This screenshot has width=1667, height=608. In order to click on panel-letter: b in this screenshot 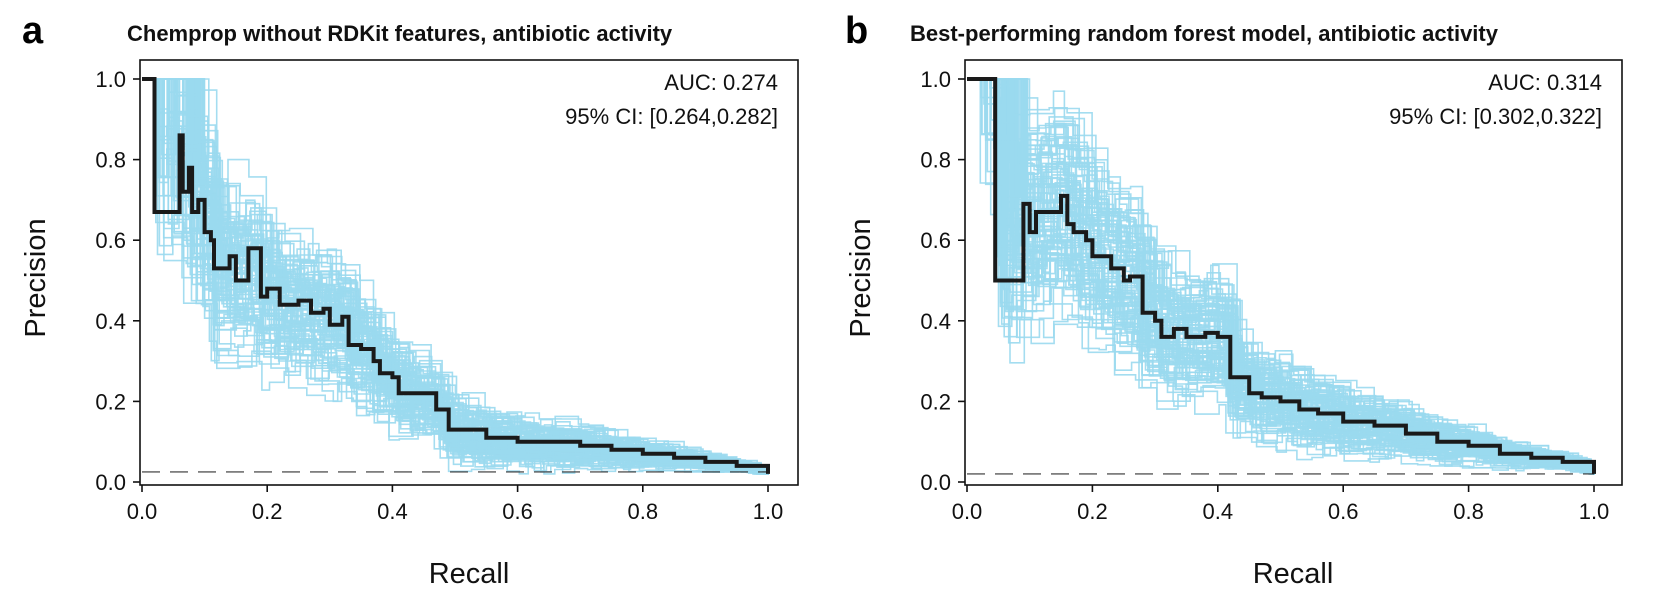, I will do `click(856, 31)`.